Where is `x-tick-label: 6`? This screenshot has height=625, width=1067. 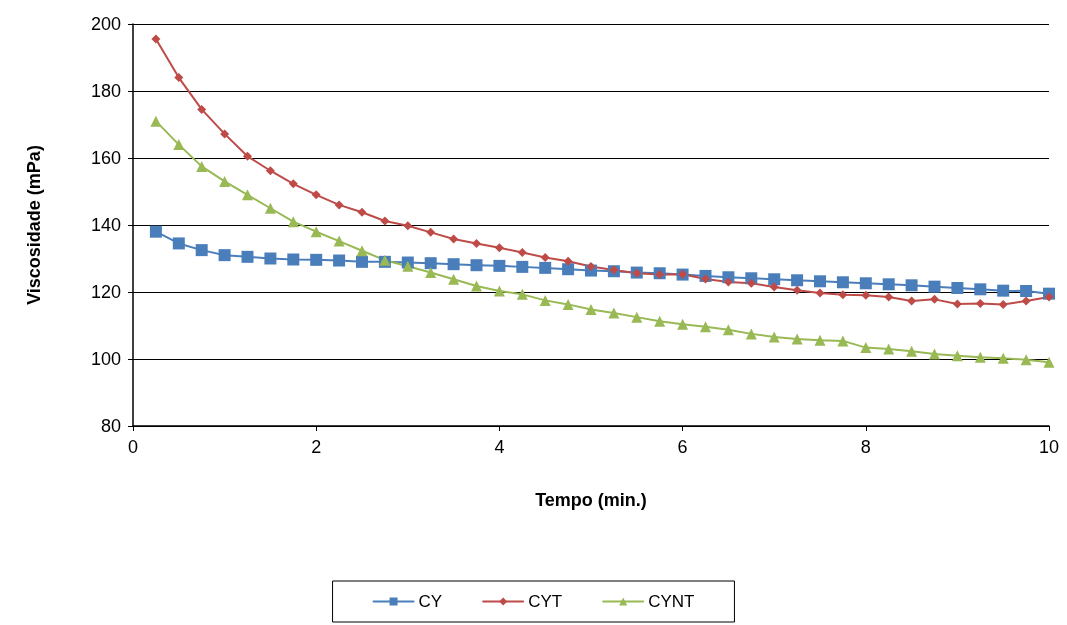
x-tick-label: 6 is located at coordinates (682, 447).